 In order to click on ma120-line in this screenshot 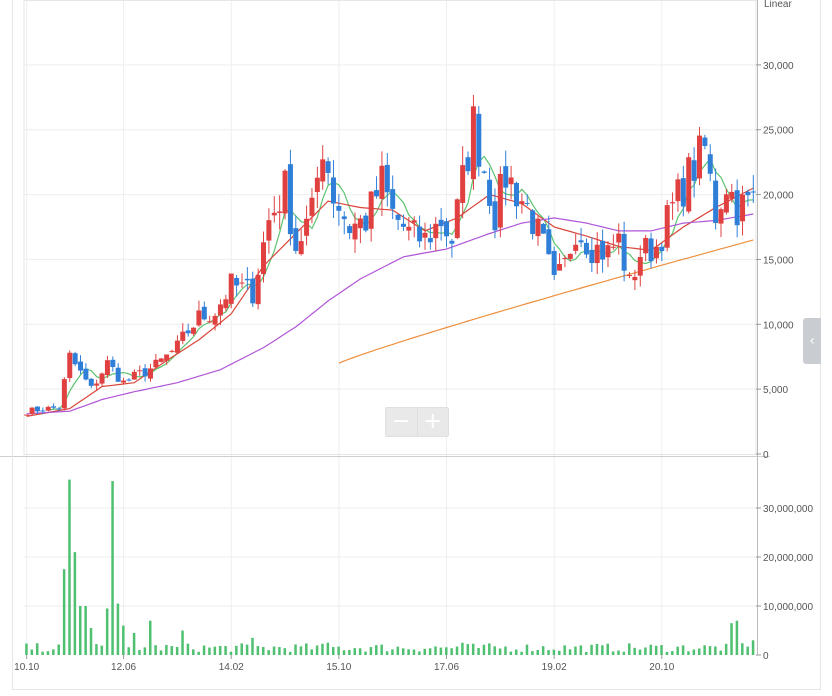, I will do `click(546, 301)`.